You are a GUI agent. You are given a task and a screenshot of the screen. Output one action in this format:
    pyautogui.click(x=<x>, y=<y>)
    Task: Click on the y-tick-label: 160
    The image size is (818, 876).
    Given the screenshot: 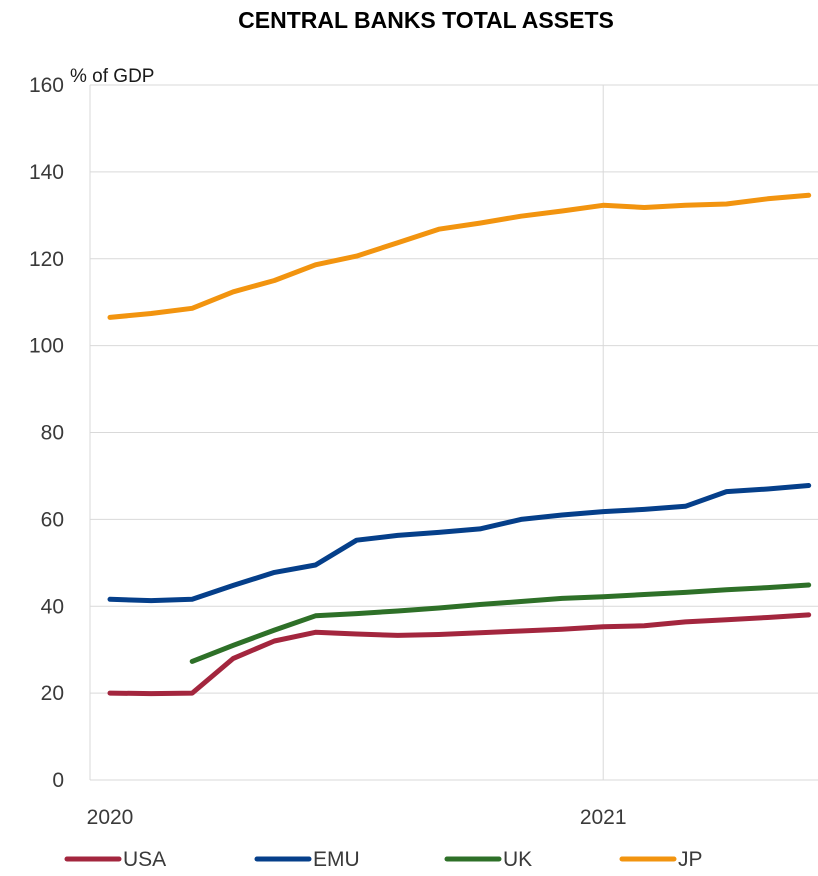 What is the action you would take?
    pyautogui.click(x=46, y=85)
    